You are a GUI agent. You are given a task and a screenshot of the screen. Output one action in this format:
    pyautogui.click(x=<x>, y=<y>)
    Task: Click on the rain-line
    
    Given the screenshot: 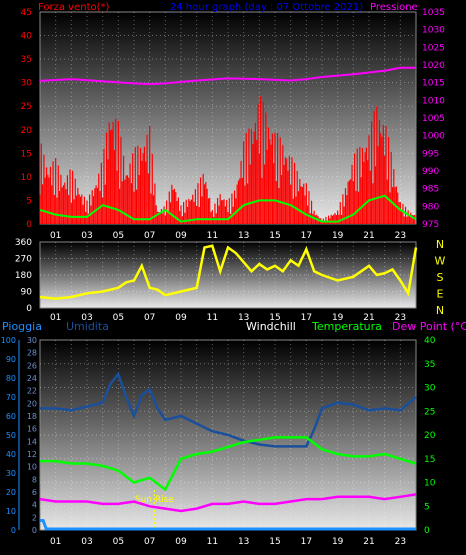 What is the action you would take?
    pyautogui.click(x=228, y=525)
    